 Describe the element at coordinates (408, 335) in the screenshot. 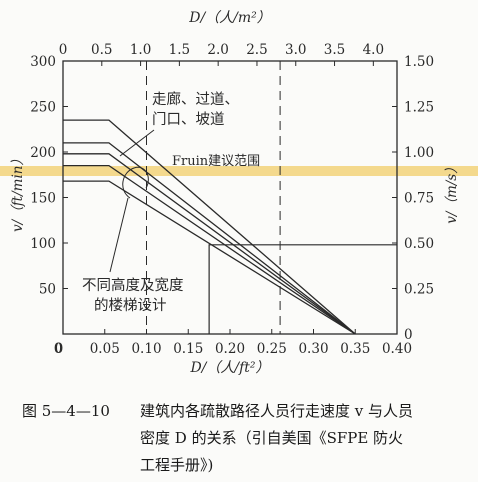

I see `y-right-tick-label: 0` at that location.